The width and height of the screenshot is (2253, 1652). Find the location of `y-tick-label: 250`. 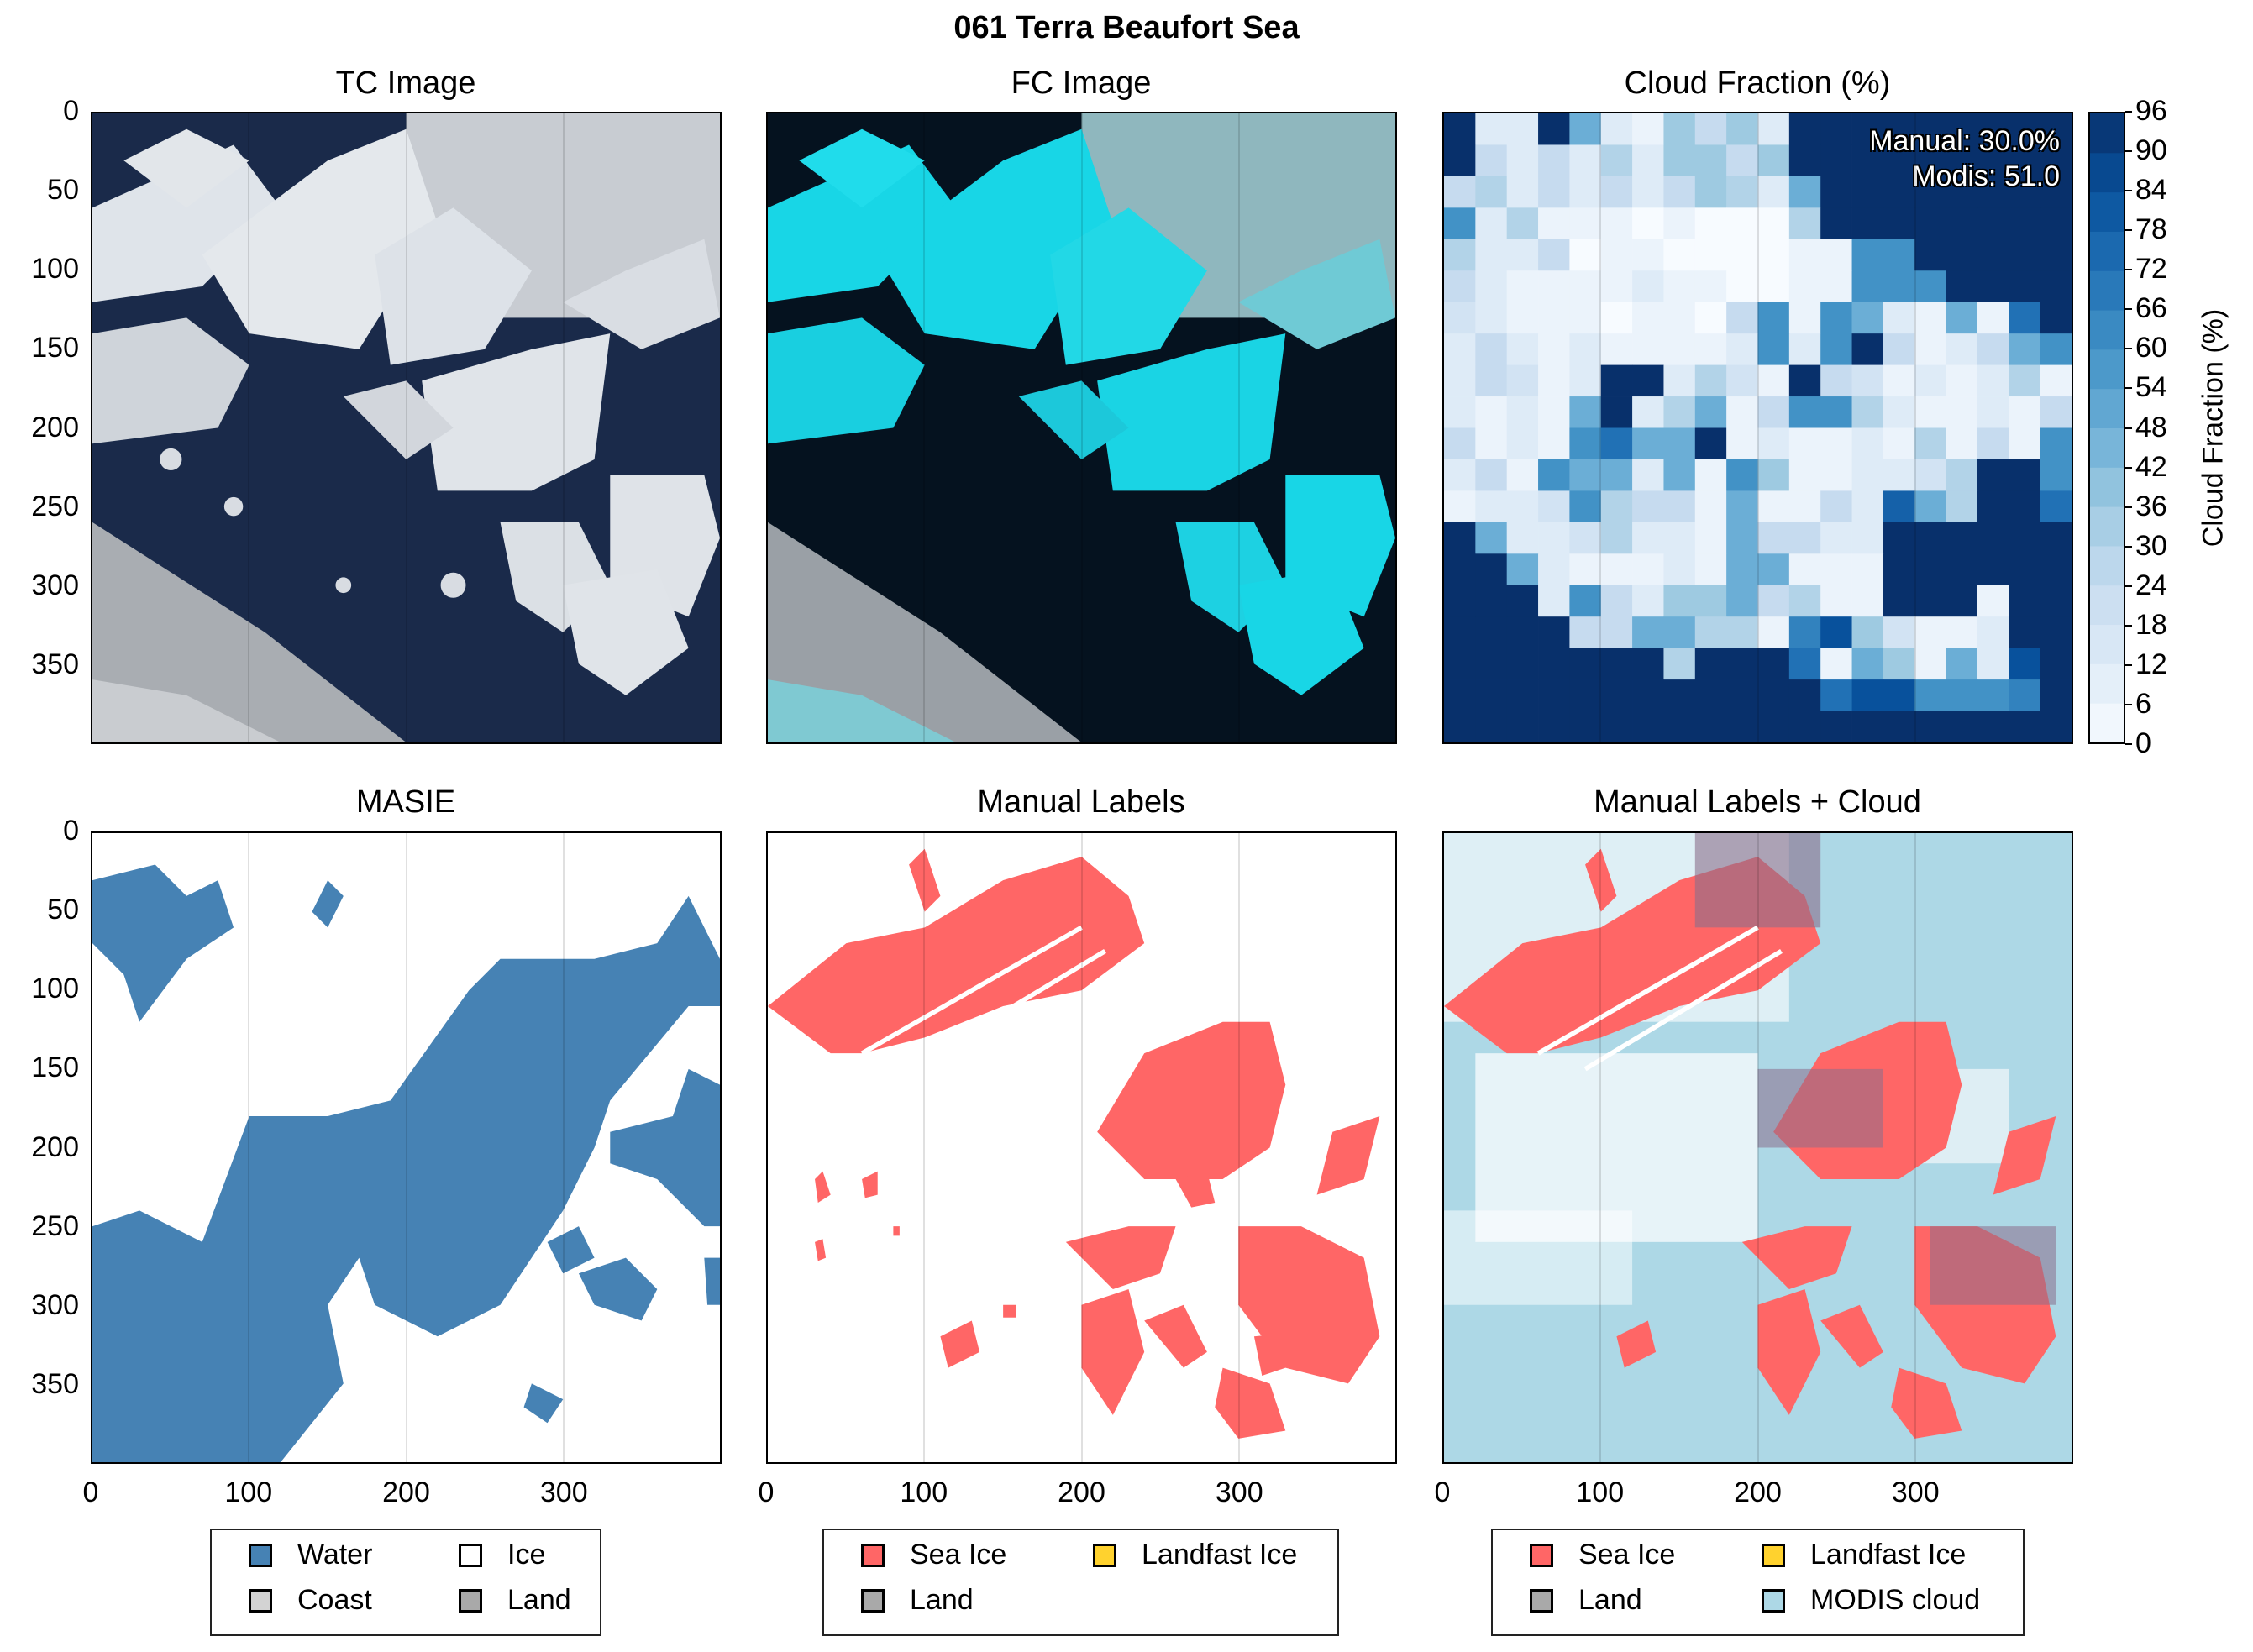

y-tick-label: 250 is located at coordinates (55, 1225).